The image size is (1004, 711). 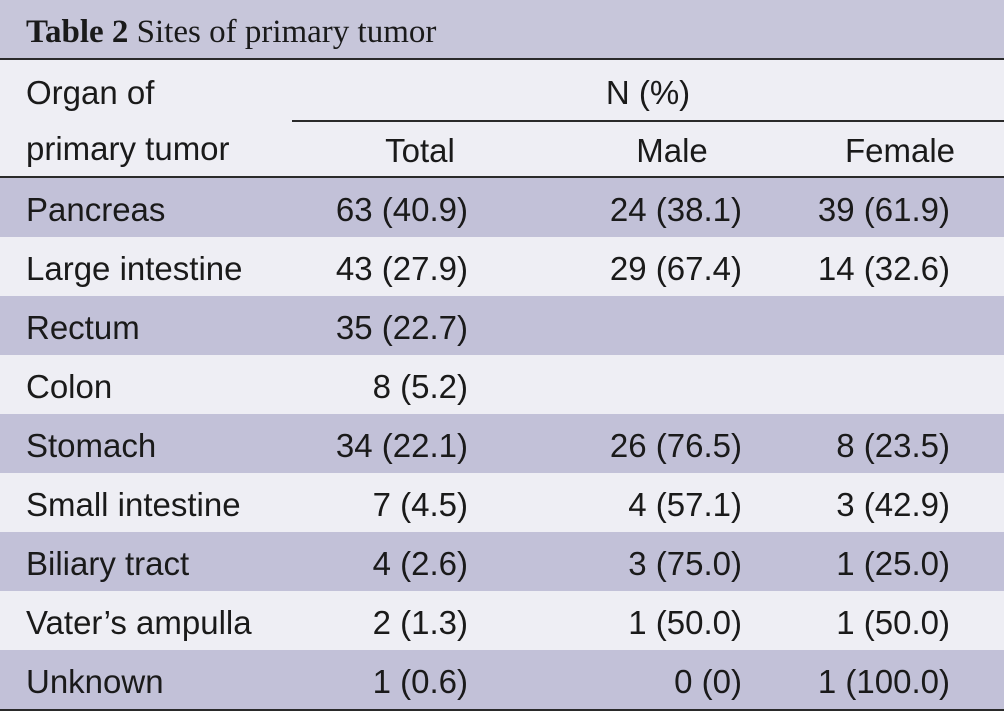 What do you see at coordinates (134, 268) in the screenshot?
I see `cell-organ: Large intestine` at bounding box center [134, 268].